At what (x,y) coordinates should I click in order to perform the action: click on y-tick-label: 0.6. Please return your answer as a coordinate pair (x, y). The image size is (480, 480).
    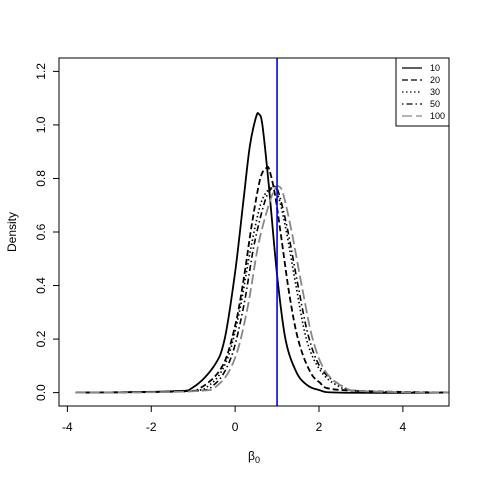
    Looking at the image, I should click on (41, 231).